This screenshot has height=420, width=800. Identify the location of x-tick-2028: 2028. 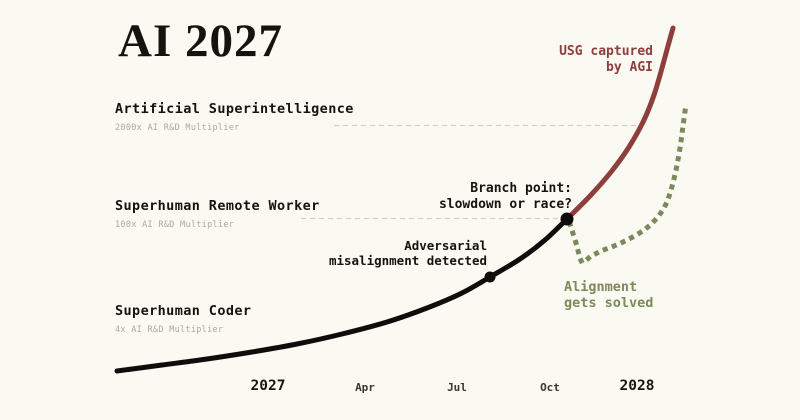
(637, 386).